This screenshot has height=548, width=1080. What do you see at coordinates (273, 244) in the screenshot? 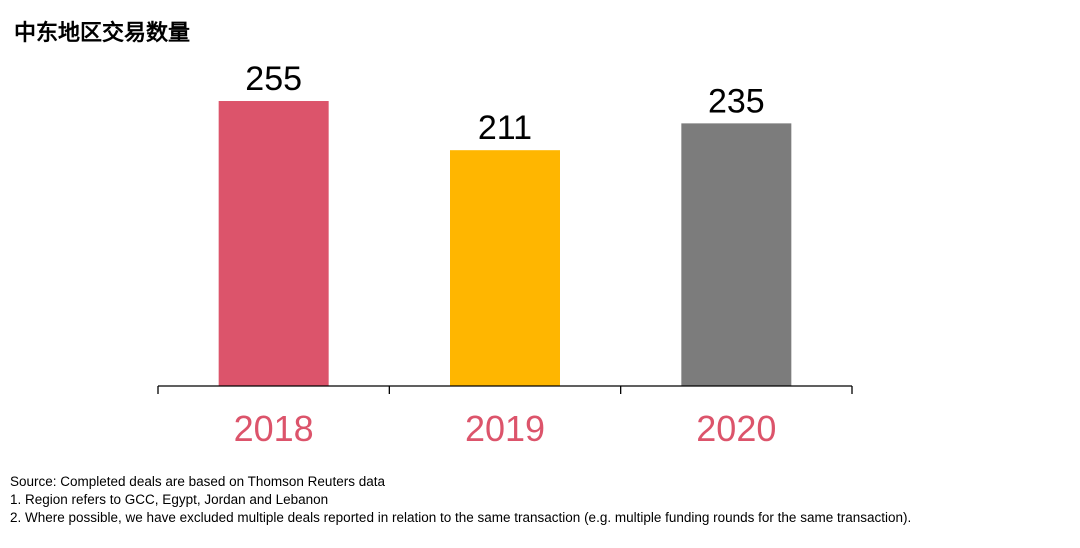
I see `bar-2018` at bounding box center [273, 244].